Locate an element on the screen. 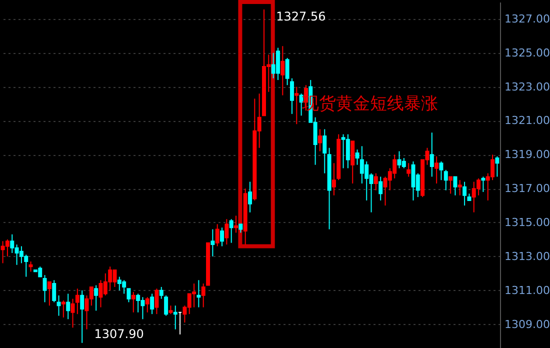 The image size is (550, 348). y-tick-label: 1315.00 is located at coordinates (527, 222).